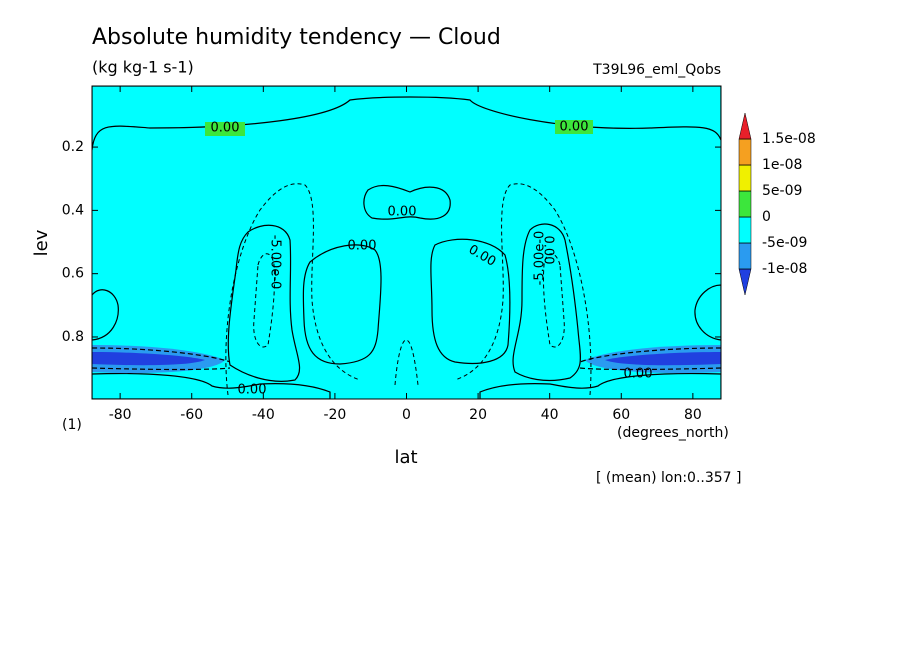 The width and height of the screenshot is (904, 654). Describe the element at coordinates (782, 165) in the screenshot. I see `colorbar-label: 1e-08` at that location.